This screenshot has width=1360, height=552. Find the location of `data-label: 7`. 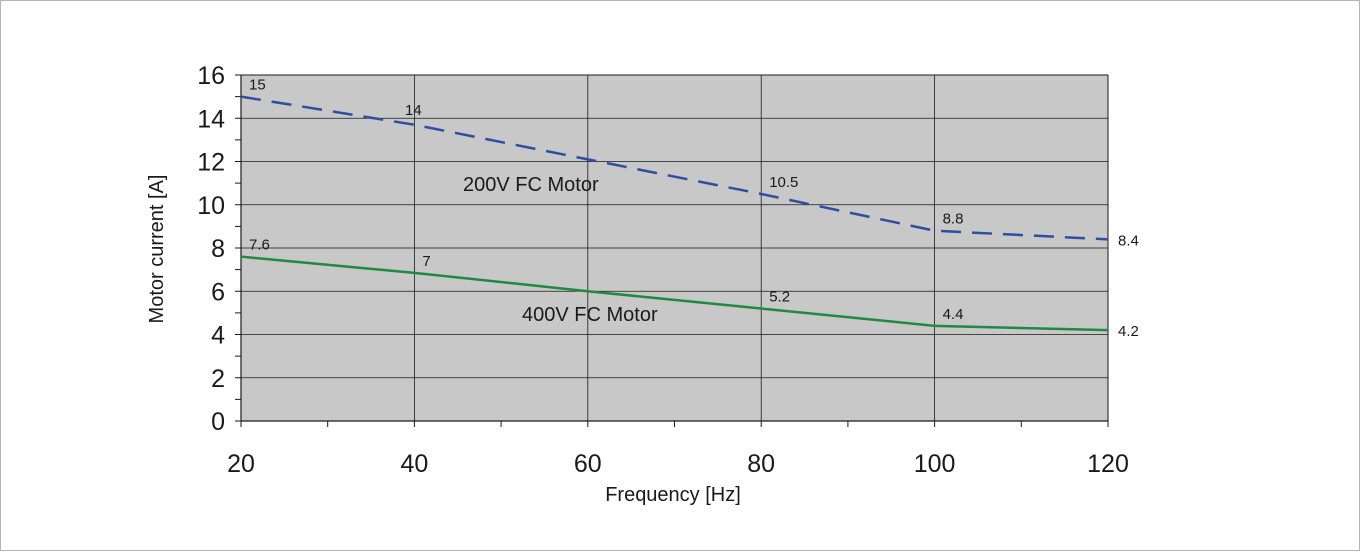

data-label: 7 is located at coordinates (426, 261).